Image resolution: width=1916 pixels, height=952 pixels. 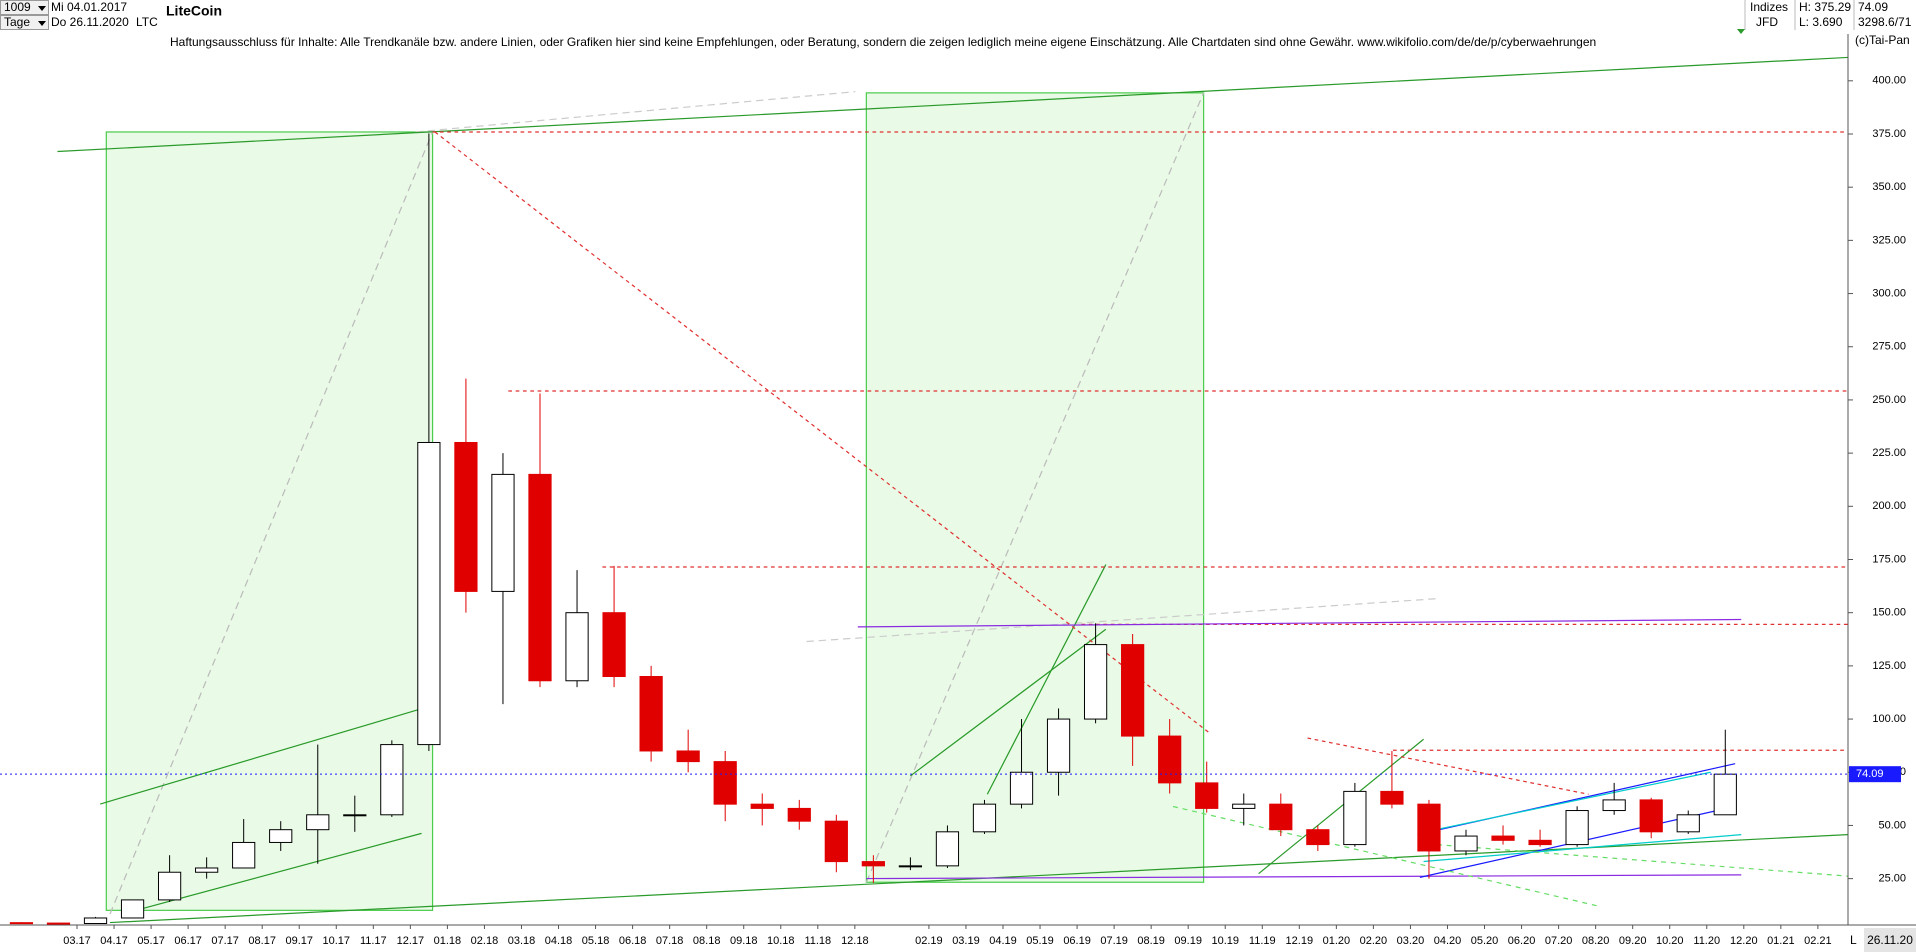 What do you see at coordinates (1889, 613) in the screenshot?
I see `y-tick-label: 150.00` at bounding box center [1889, 613].